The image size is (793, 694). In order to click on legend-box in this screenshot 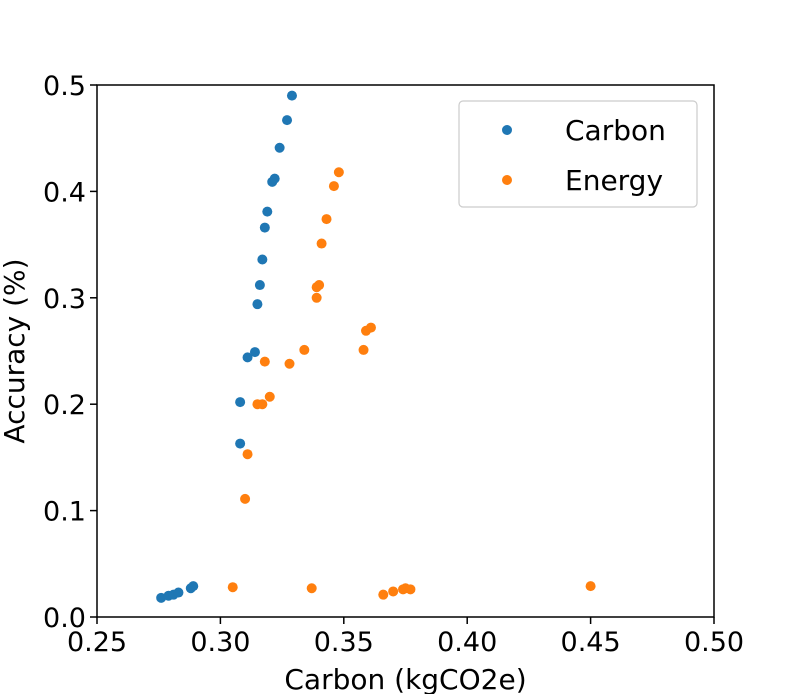, I will do `click(578, 154)`.